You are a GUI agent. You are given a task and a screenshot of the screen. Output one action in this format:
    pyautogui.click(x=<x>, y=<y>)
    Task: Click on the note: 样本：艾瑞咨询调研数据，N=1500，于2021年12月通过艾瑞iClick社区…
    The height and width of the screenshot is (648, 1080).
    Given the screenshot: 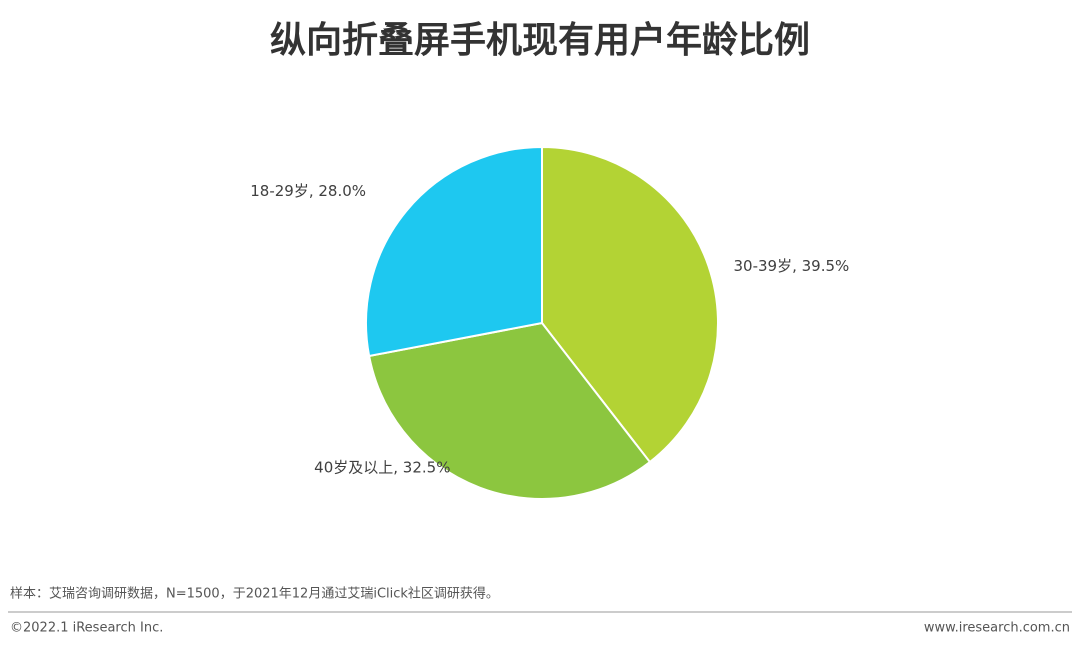 What is the action you would take?
    pyautogui.click(x=254, y=594)
    